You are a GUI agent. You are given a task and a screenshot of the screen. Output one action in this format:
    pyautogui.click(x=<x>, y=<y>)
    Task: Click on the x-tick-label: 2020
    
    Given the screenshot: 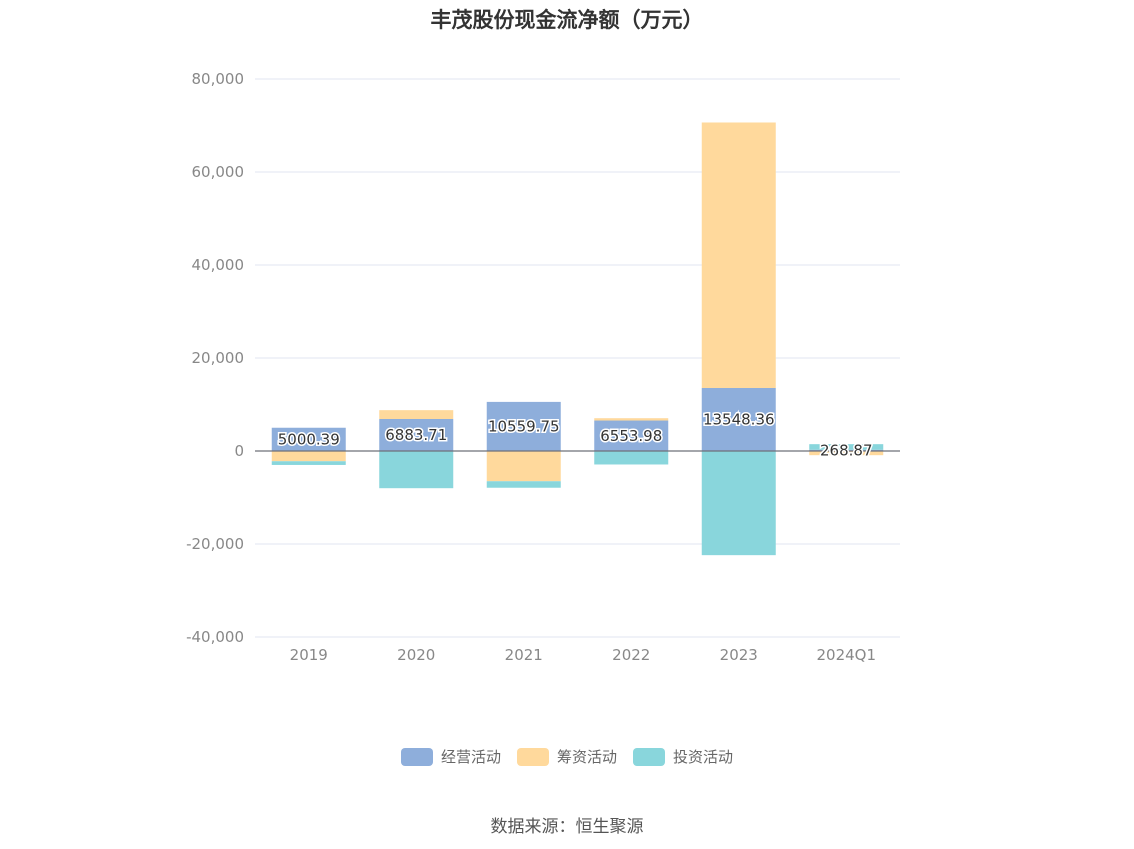 What is the action you would take?
    pyautogui.click(x=416, y=655)
    